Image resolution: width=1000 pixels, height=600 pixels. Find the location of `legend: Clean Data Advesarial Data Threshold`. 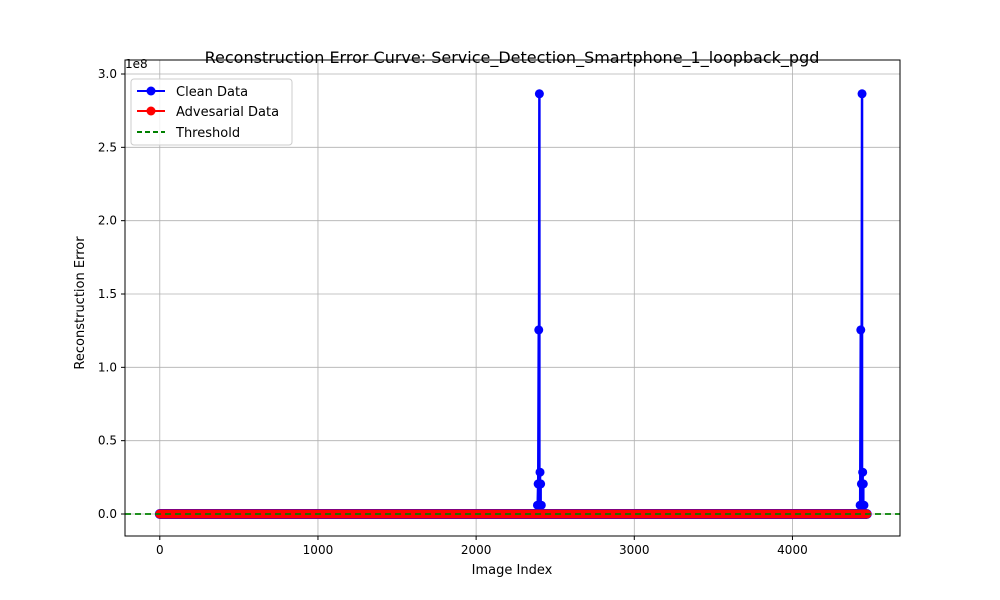

legend: Clean Data Advesarial Data Threshold is located at coordinates (211, 112).